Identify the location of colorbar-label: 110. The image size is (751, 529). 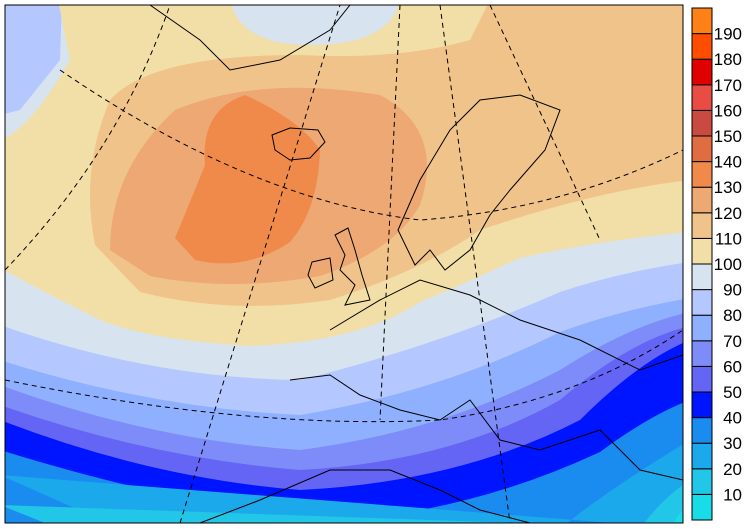
(728, 238).